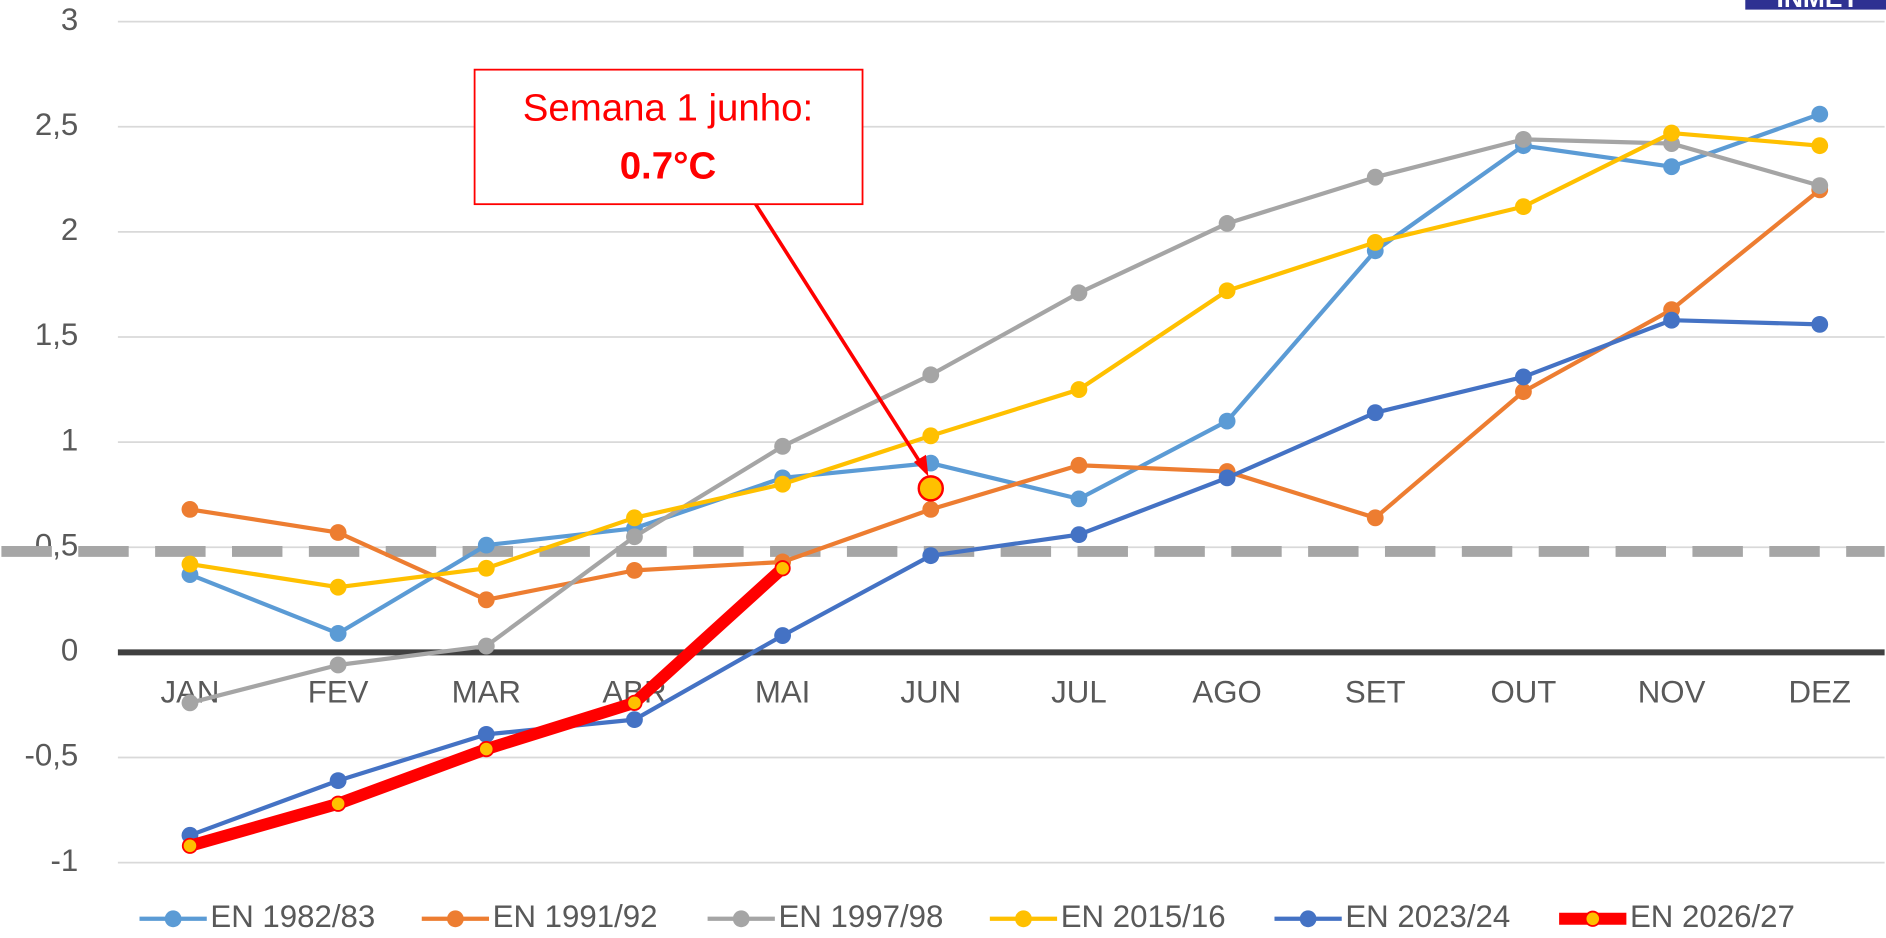 This screenshot has height=938, width=1886. What do you see at coordinates (338, 691) in the screenshot?
I see `x-tick-label: FEV` at bounding box center [338, 691].